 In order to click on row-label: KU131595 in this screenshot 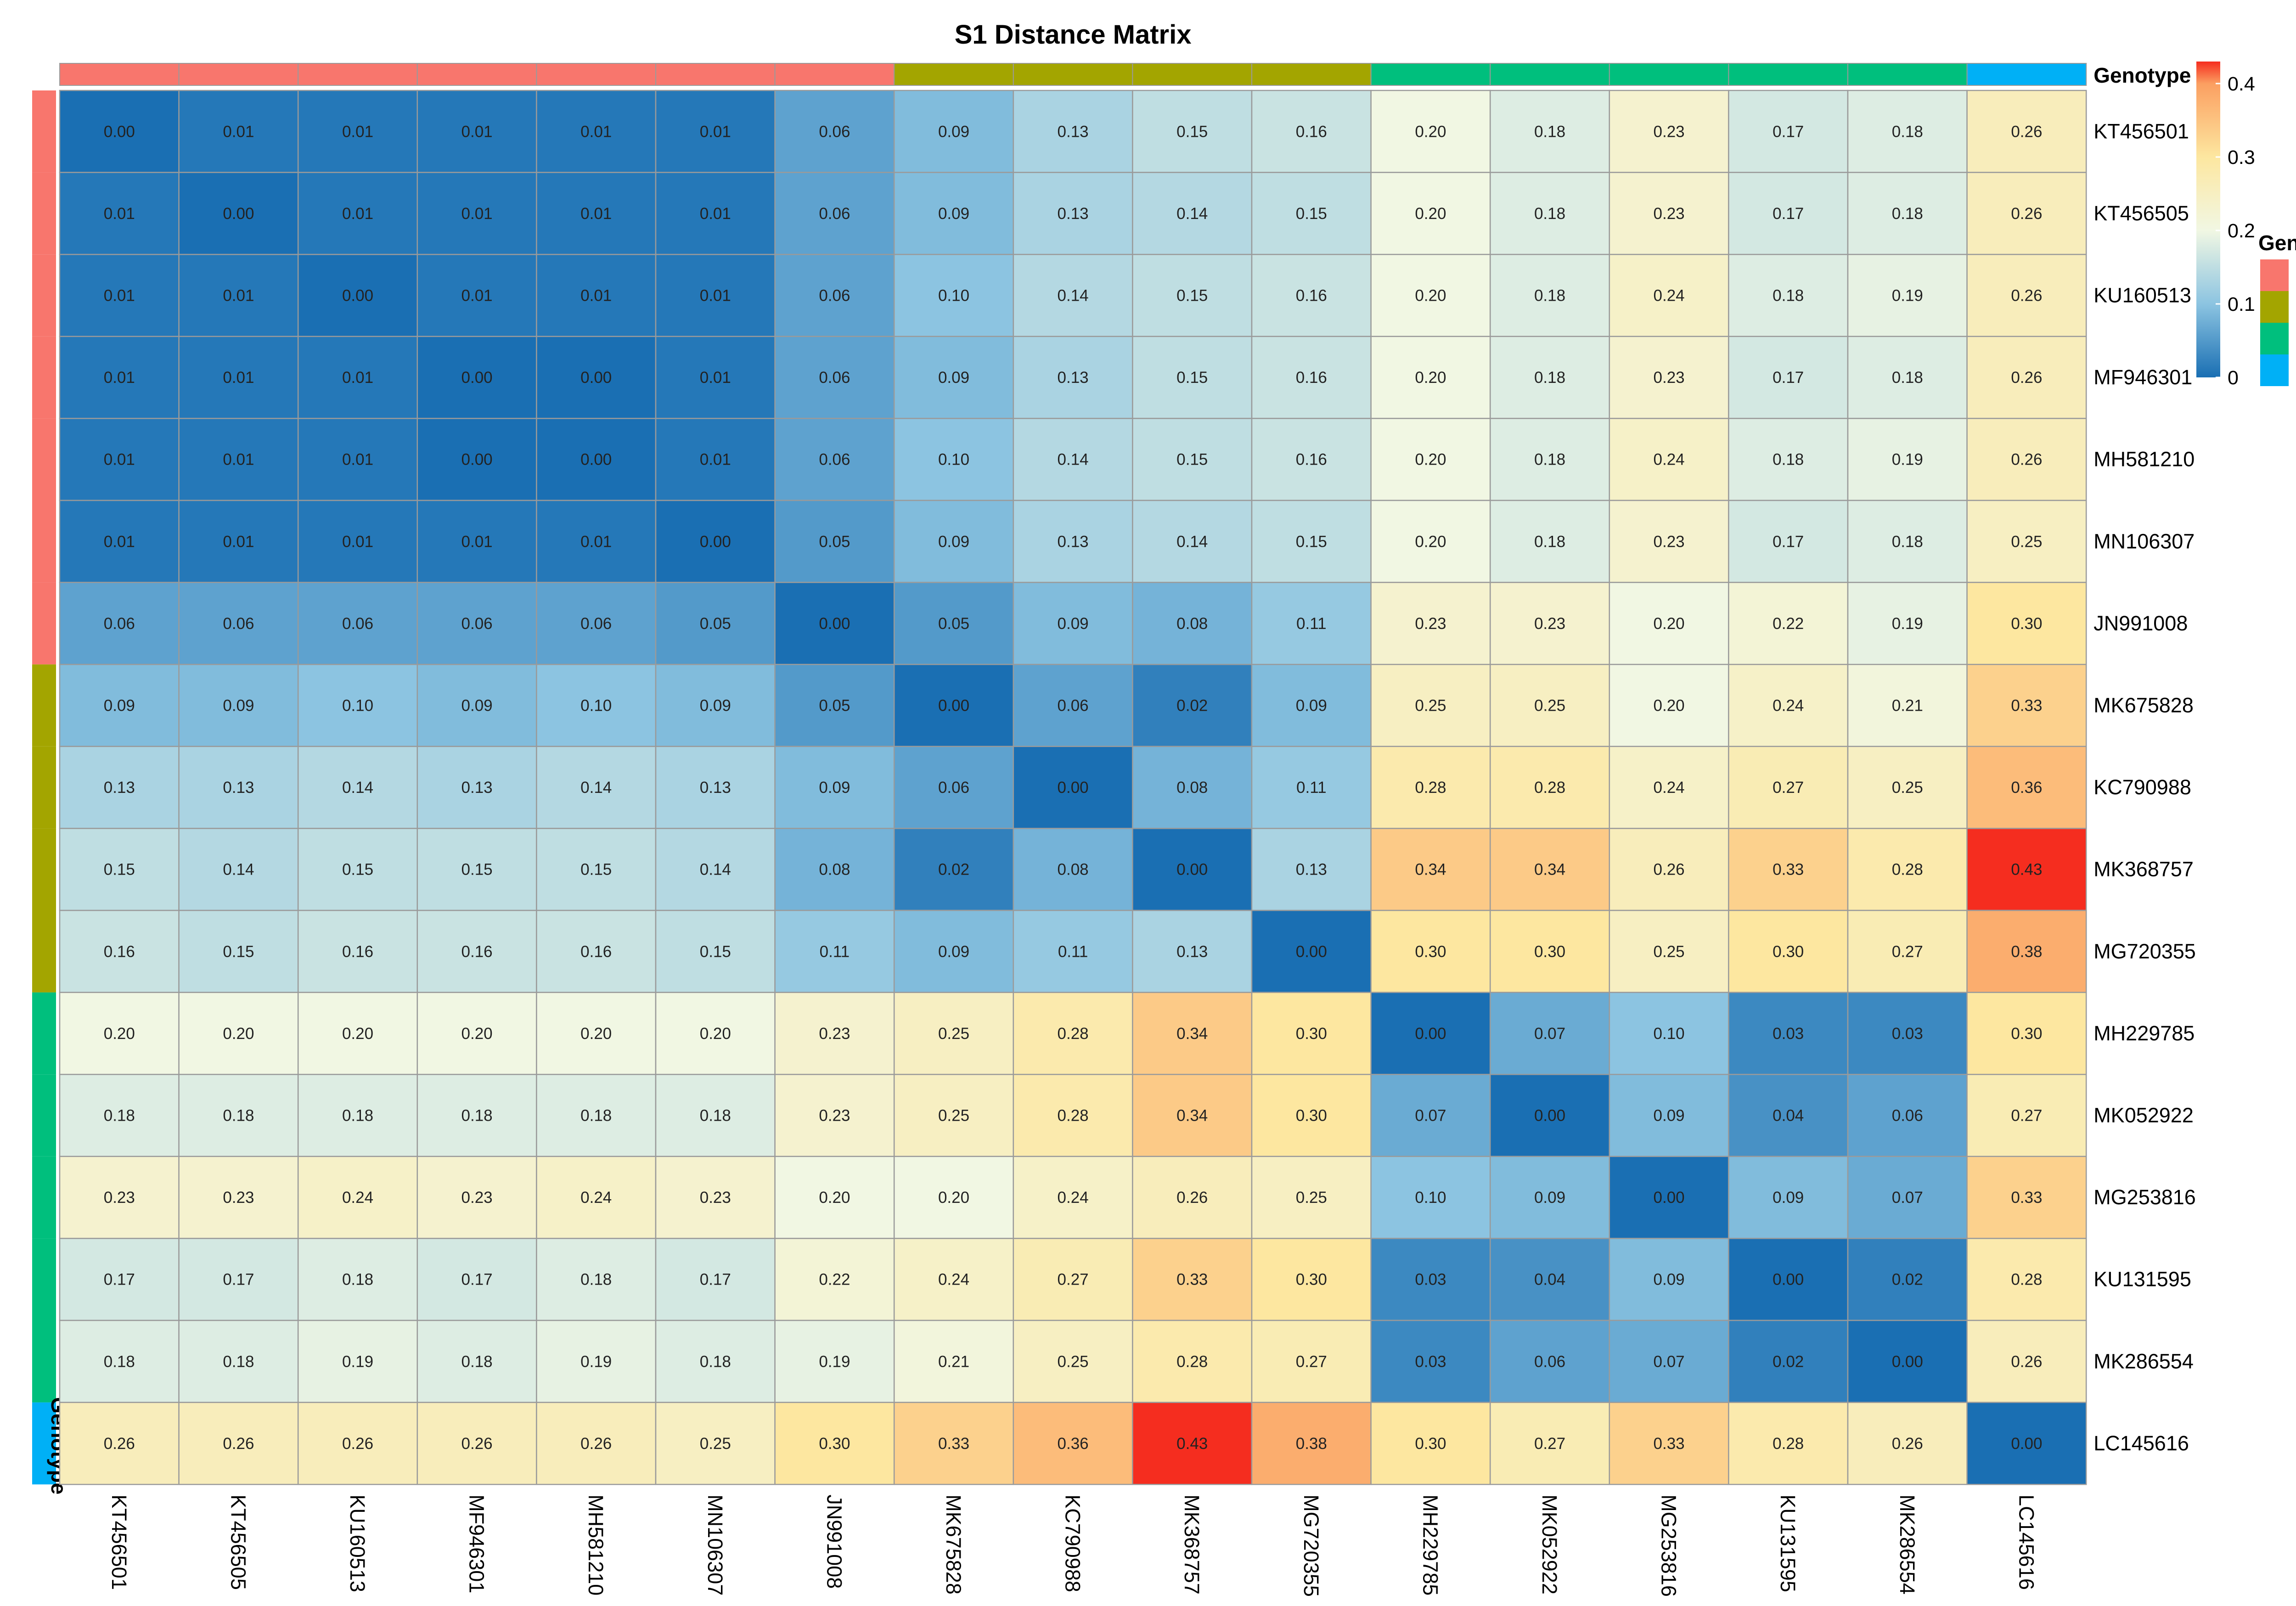, I will do `click(2142, 1279)`.